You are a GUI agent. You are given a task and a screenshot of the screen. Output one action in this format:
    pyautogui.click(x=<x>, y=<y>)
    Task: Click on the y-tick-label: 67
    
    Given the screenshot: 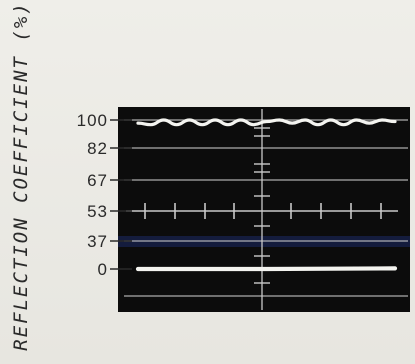 What is the action you would take?
    pyautogui.click(x=97, y=180)
    